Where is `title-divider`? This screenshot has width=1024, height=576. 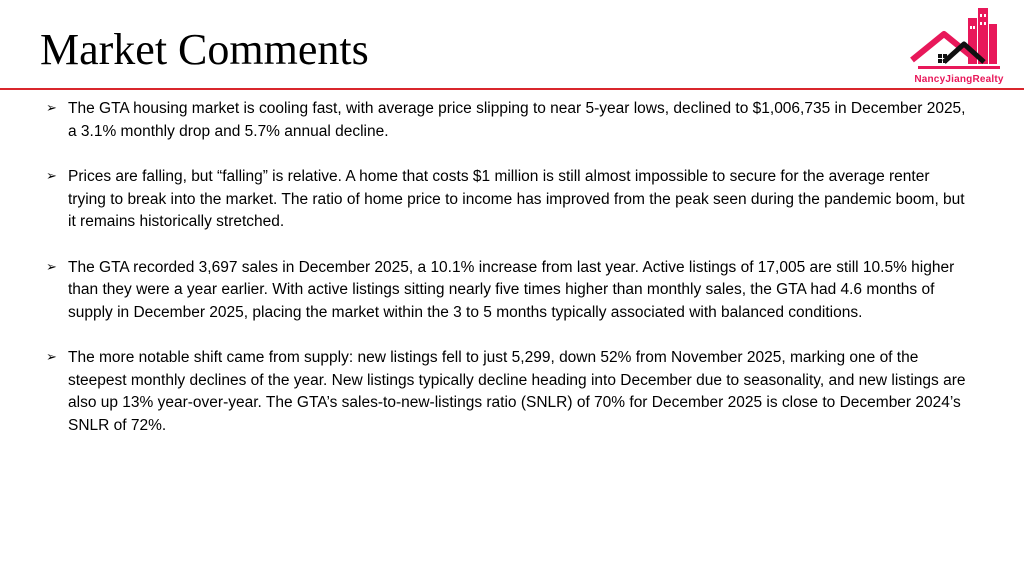
title-divider is located at coordinates (512, 89).